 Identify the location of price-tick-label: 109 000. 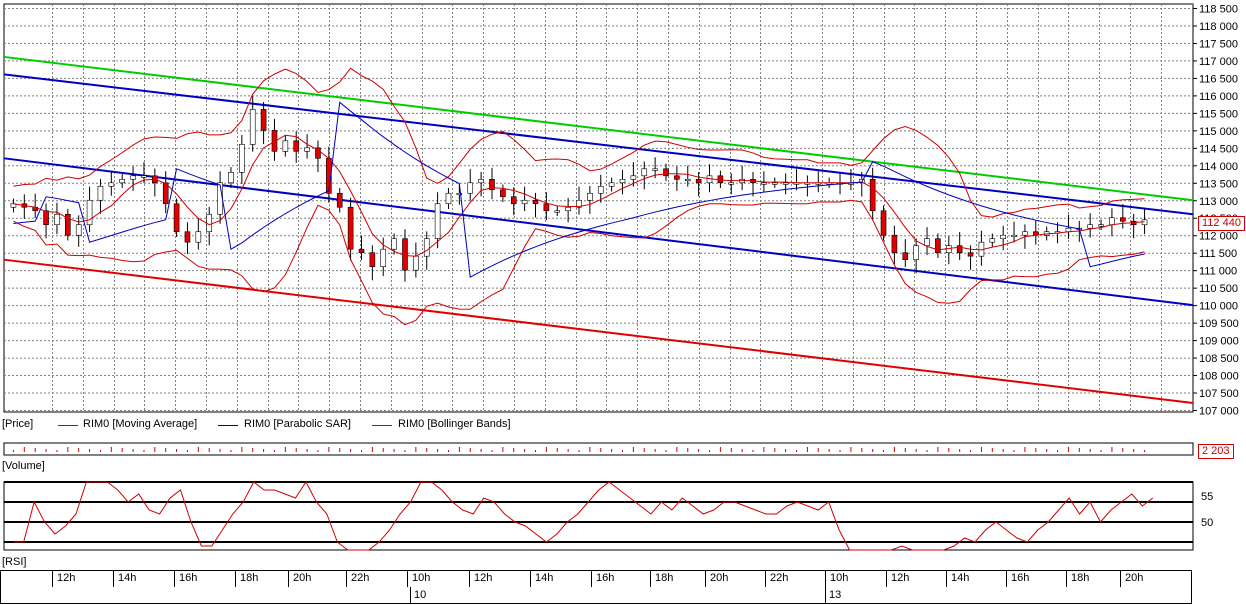
(1219, 342).